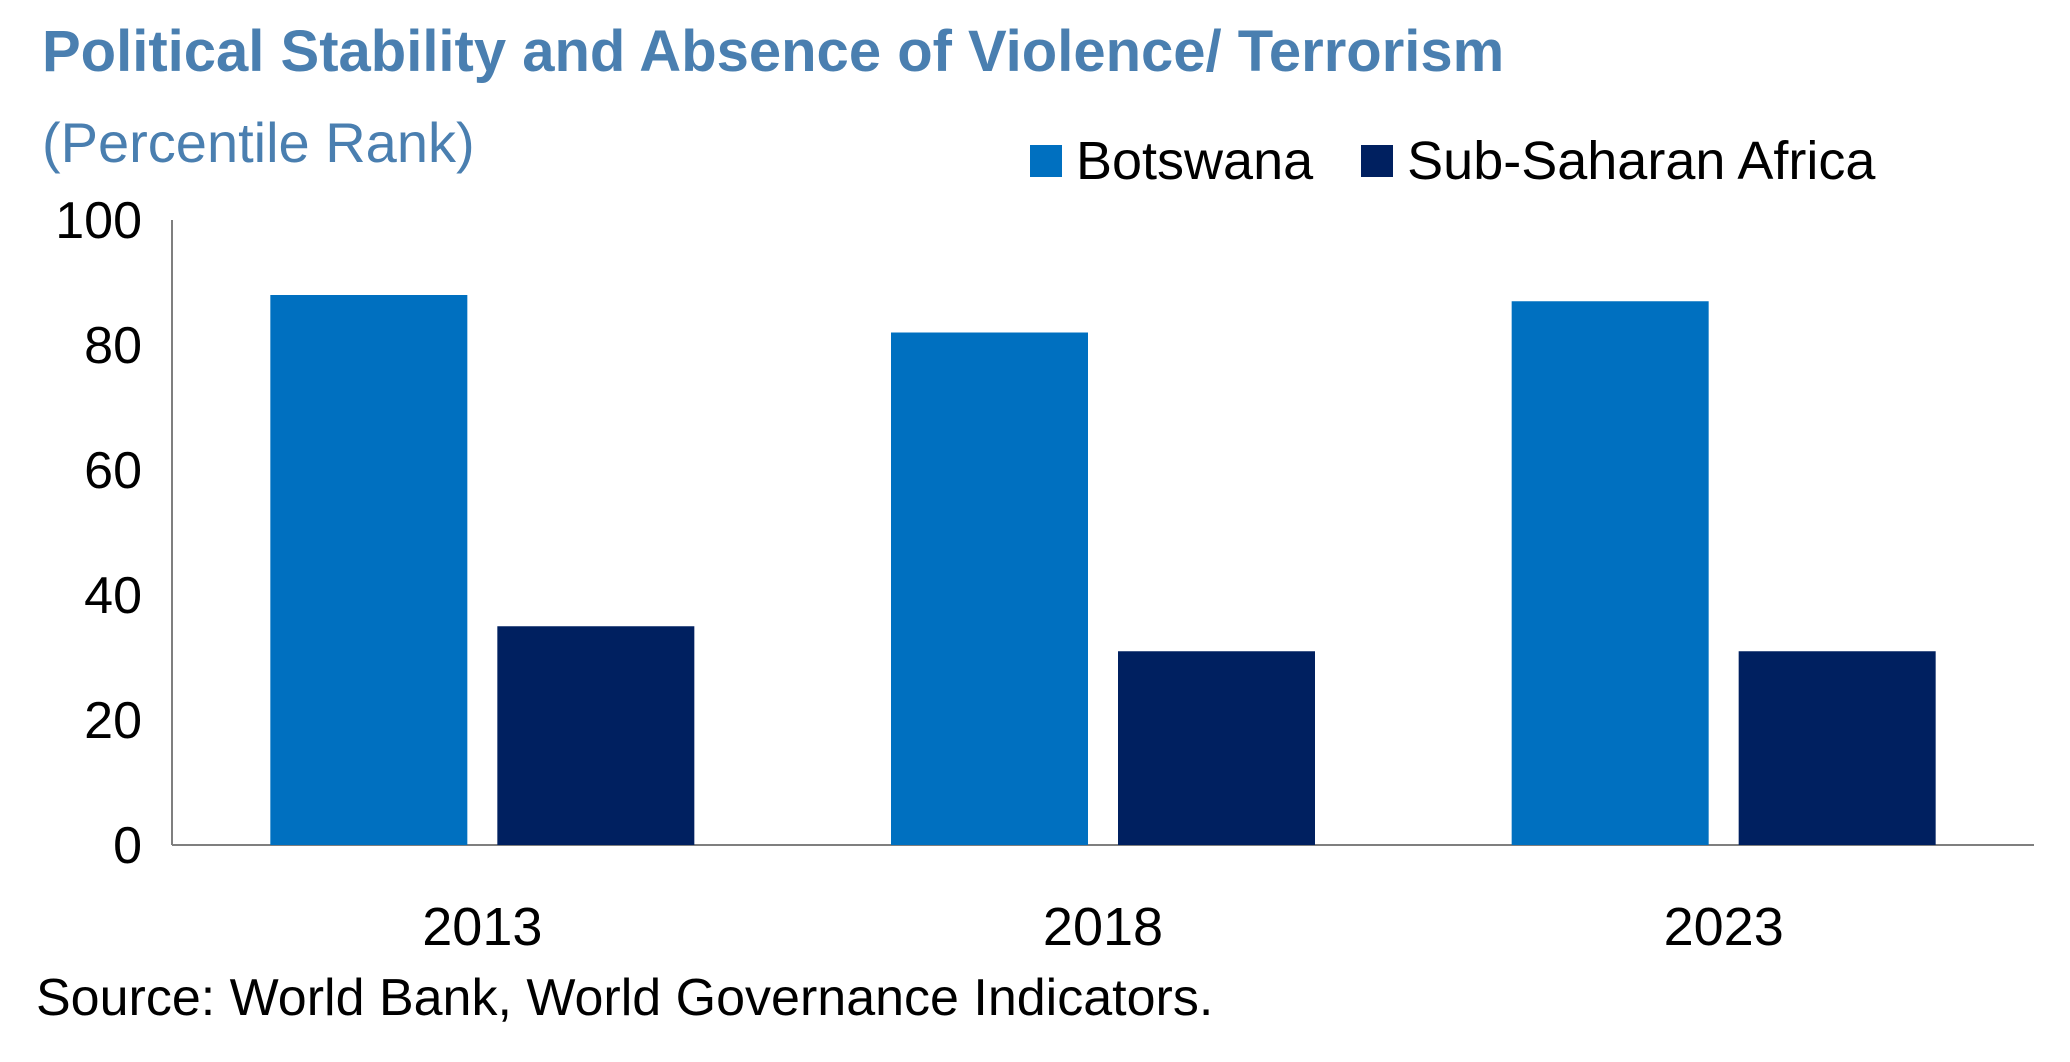  I want to click on legend-item-sub-saharan-africa: Sub-Saharan Africa, so click(1618, 161).